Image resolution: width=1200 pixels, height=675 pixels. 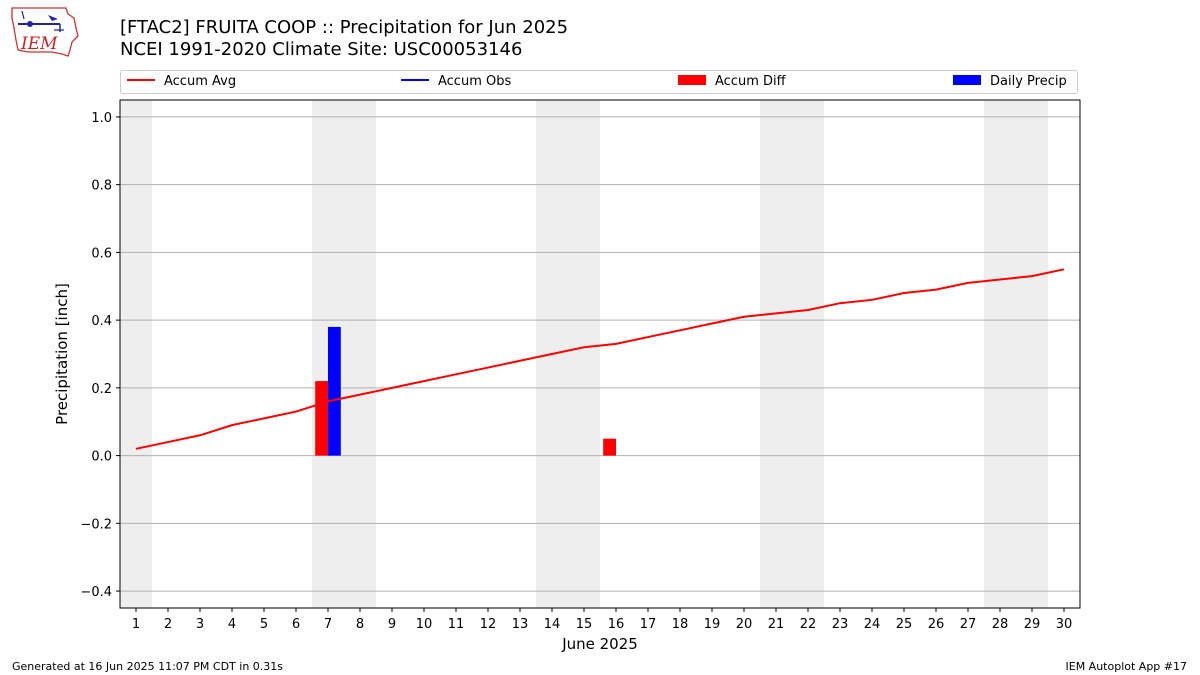 What do you see at coordinates (96, 592) in the screenshot?
I see `y-tick-label: −0.4` at bounding box center [96, 592].